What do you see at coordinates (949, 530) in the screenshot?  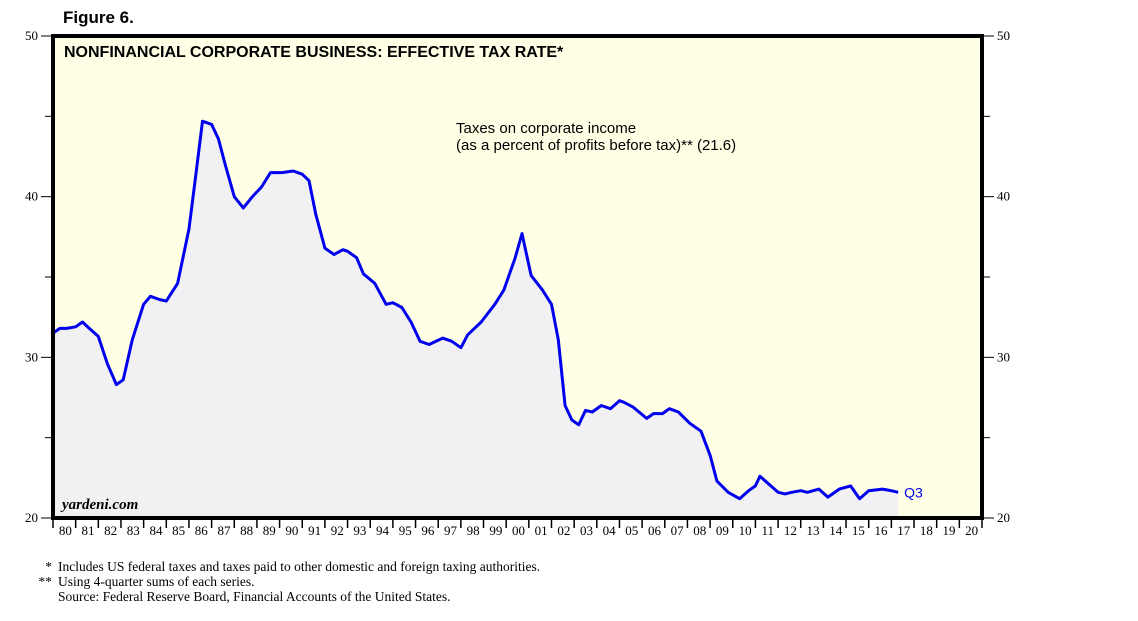 I see `x-tick-label: 19` at bounding box center [949, 530].